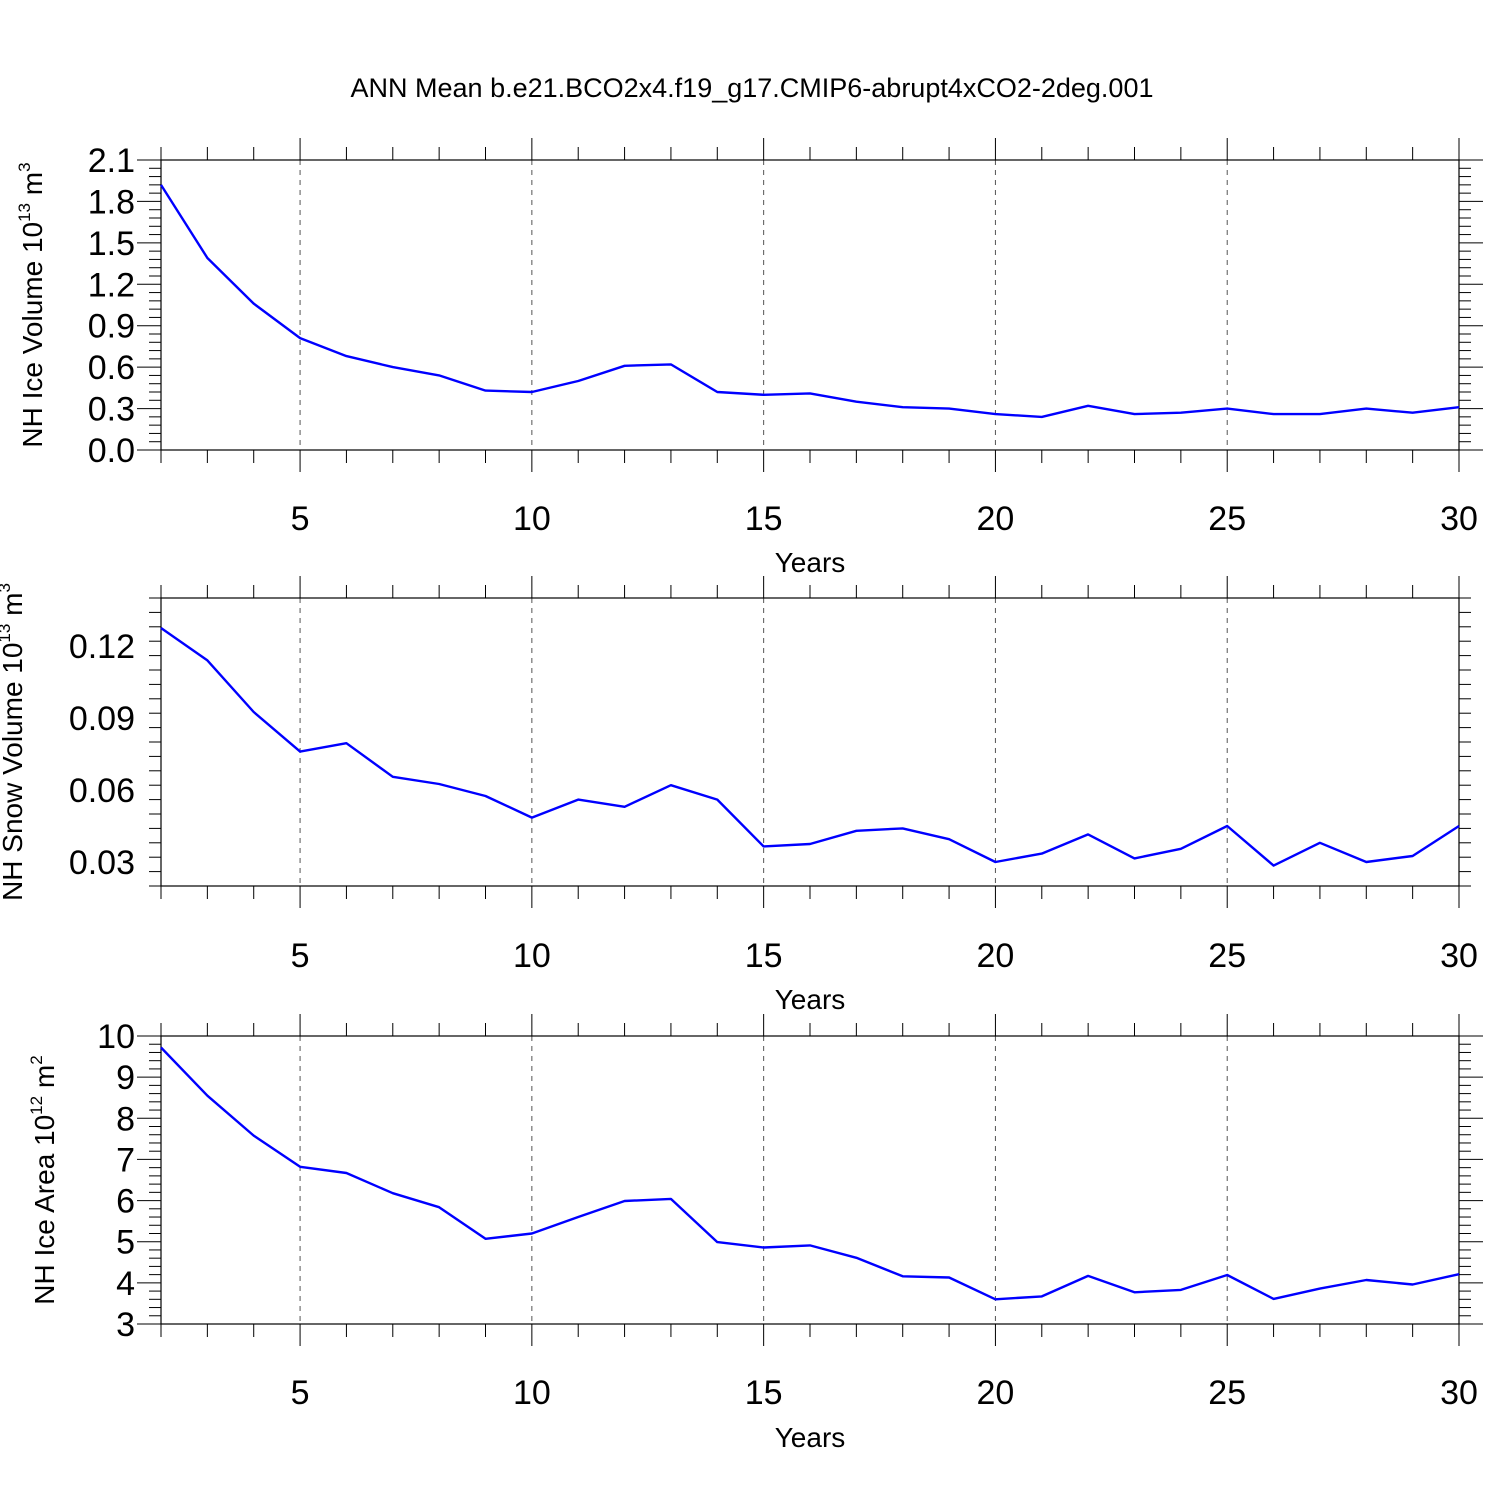 This screenshot has width=1500, height=1500. Describe the element at coordinates (116, 1037) in the screenshot. I see `y-tick-label: 10` at that location.